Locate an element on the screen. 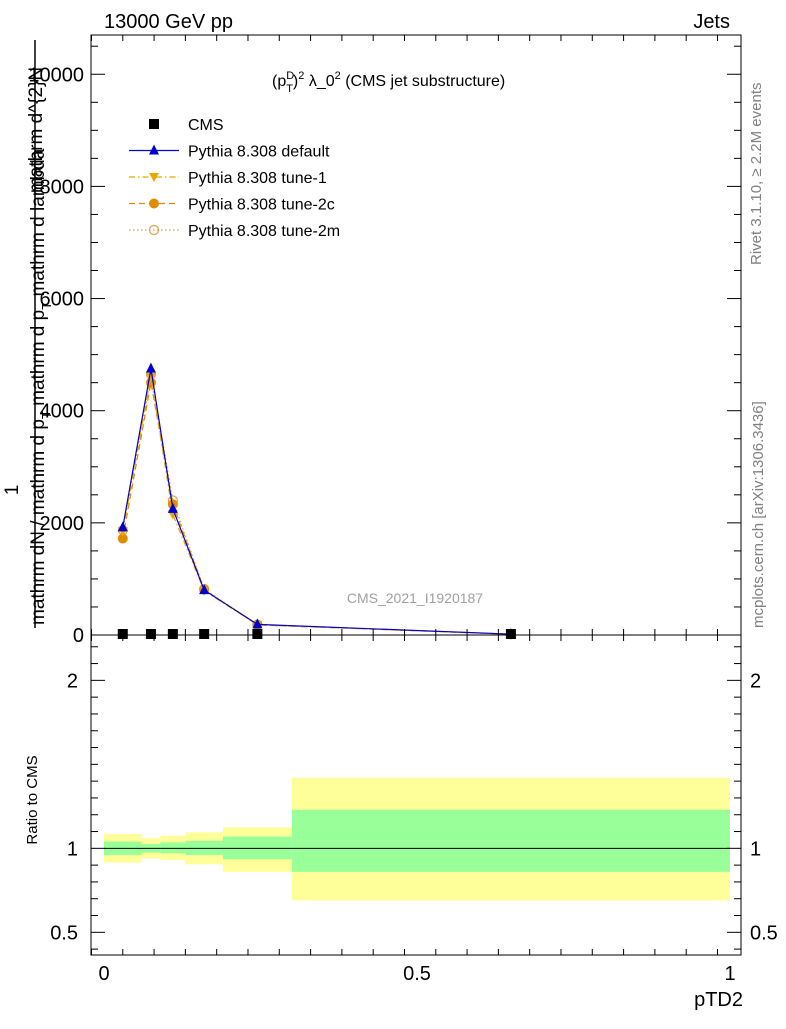 The image size is (786, 1029). plot-title: (pD T)2 λ_02 (CMS jet substructure) is located at coordinates (388, 82).